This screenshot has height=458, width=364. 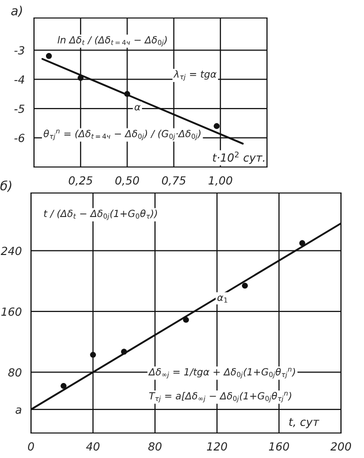 What do you see at coordinates (279, 446) in the screenshot?
I see `x-tick-label: 160` at bounding box center [279, 446].